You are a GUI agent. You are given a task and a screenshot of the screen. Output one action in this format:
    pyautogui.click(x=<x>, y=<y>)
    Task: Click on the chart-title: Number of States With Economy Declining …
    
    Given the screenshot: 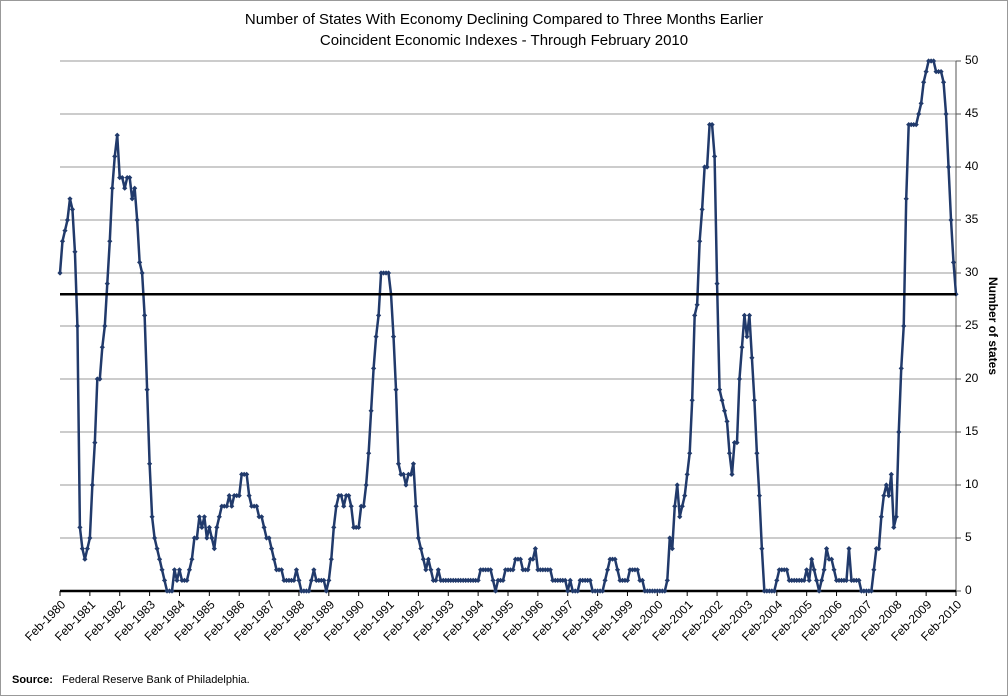 What is the action you would take?
    pyautogui.click(x=504, y=19)
    